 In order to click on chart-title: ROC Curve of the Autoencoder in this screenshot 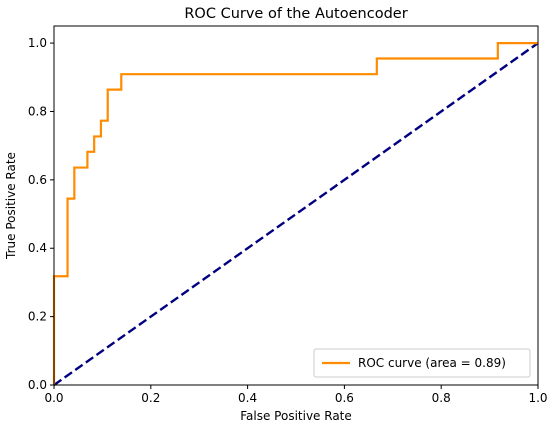, I will do `click(295, 14)`.